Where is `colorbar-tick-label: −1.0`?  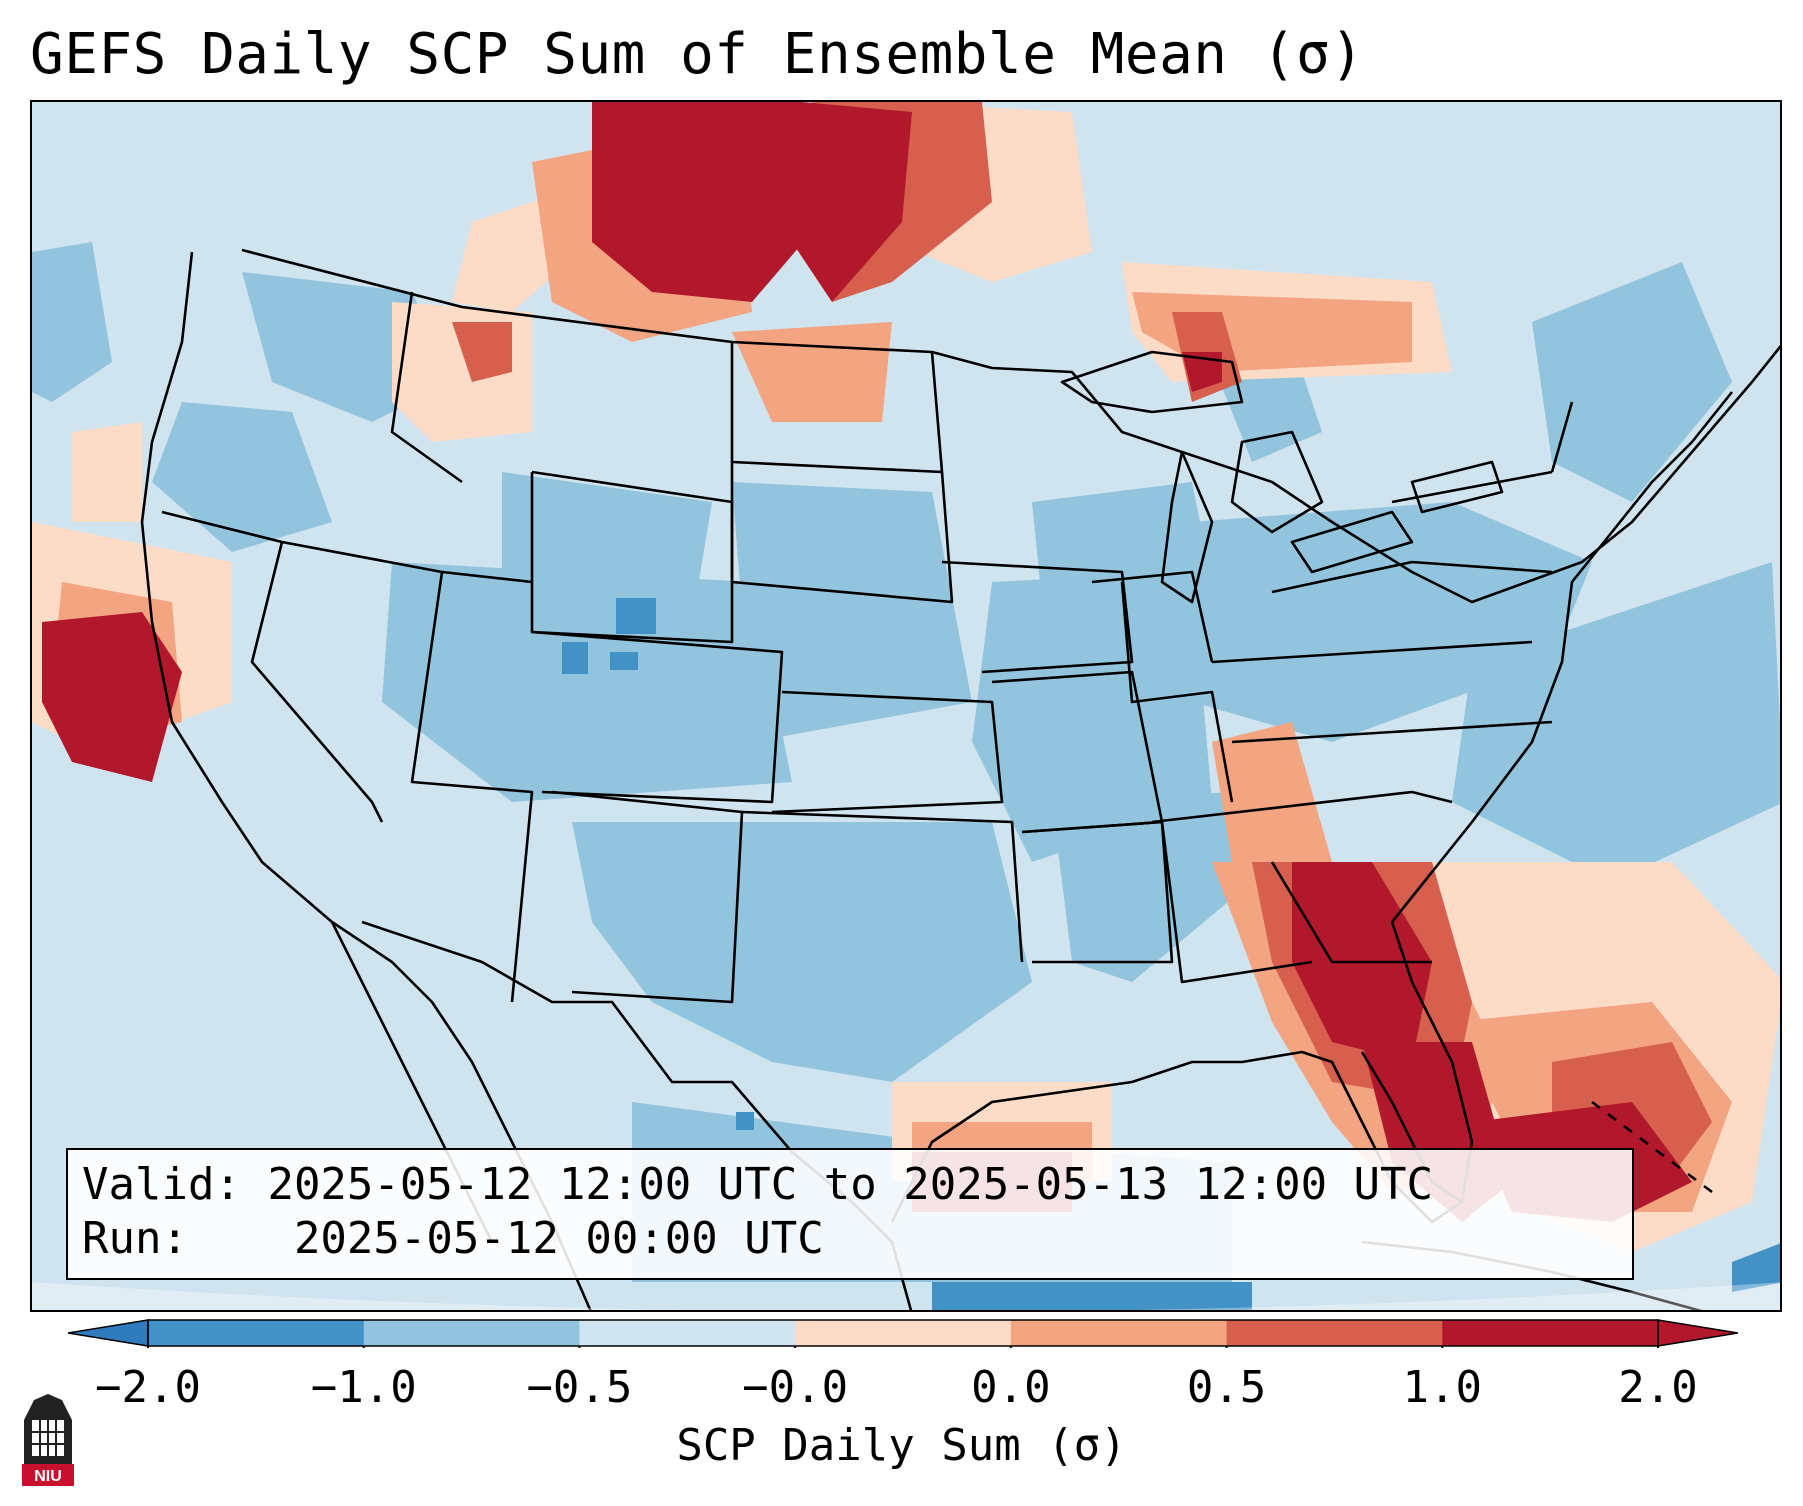
colorbar-tick-label: −1.0 is located at coordinates (363, 1387).